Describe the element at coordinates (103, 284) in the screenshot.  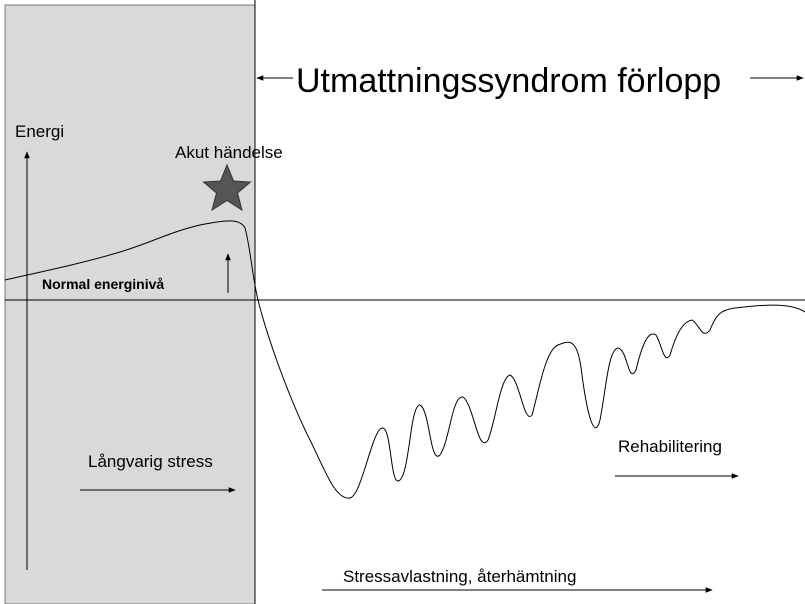
I see `normal-level-label: Normal energinivå` at that location.